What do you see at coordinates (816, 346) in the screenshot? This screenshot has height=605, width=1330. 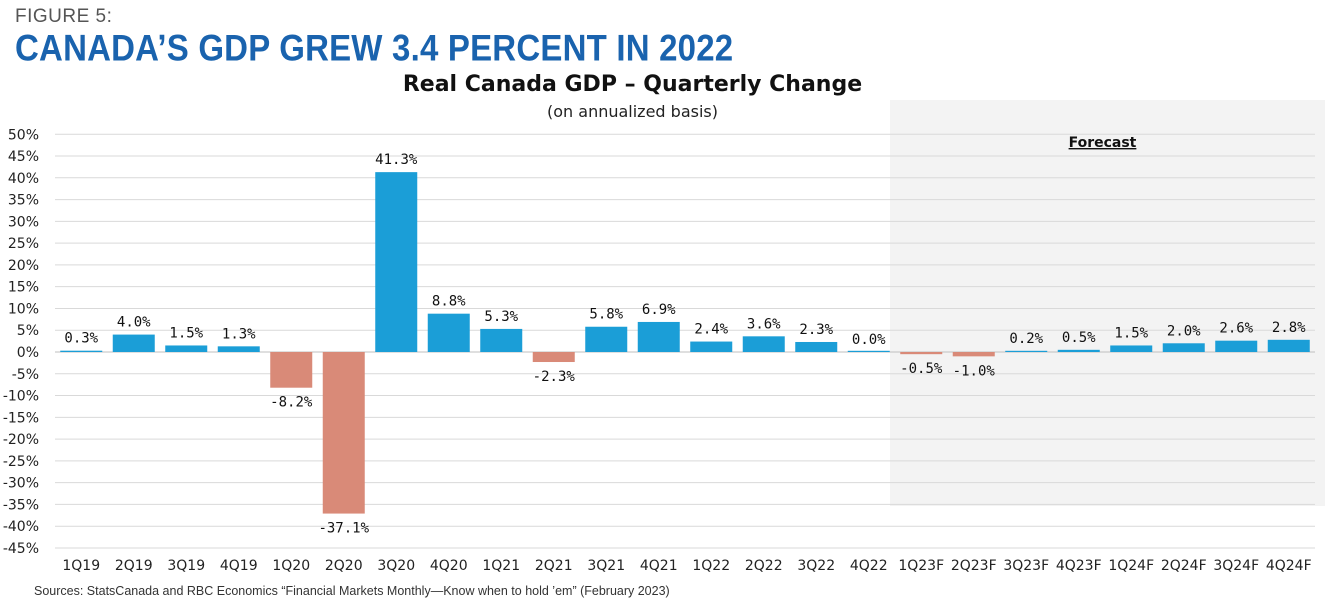 I see `bar-3q22` at bounding box center [816, 346].